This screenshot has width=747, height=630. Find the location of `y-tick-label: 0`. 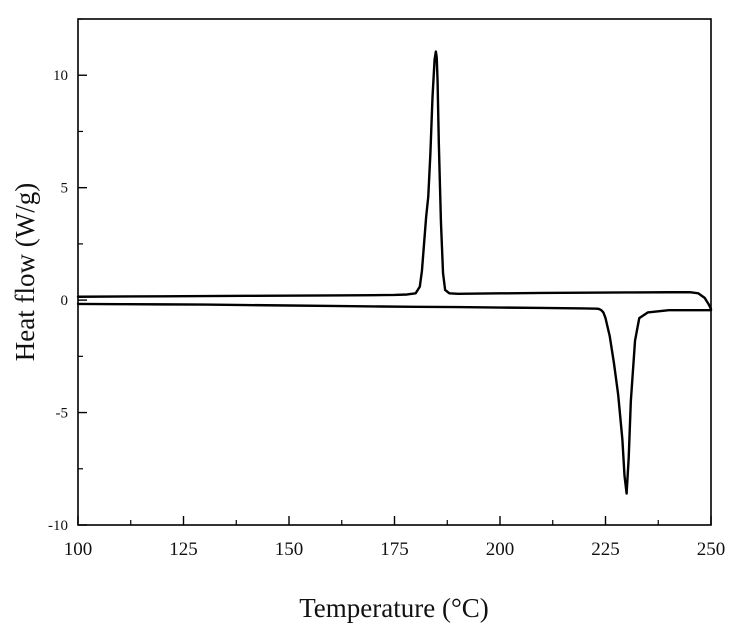

y-tick-label: 0 is located at coordinates (65, 301).